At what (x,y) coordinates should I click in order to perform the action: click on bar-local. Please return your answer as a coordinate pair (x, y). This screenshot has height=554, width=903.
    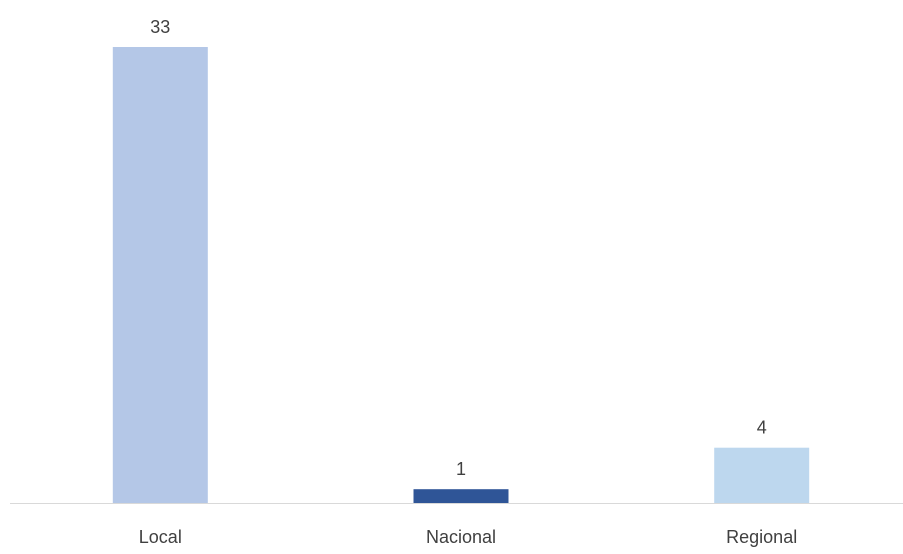
    Looking at the image, I should click on (160, 275).